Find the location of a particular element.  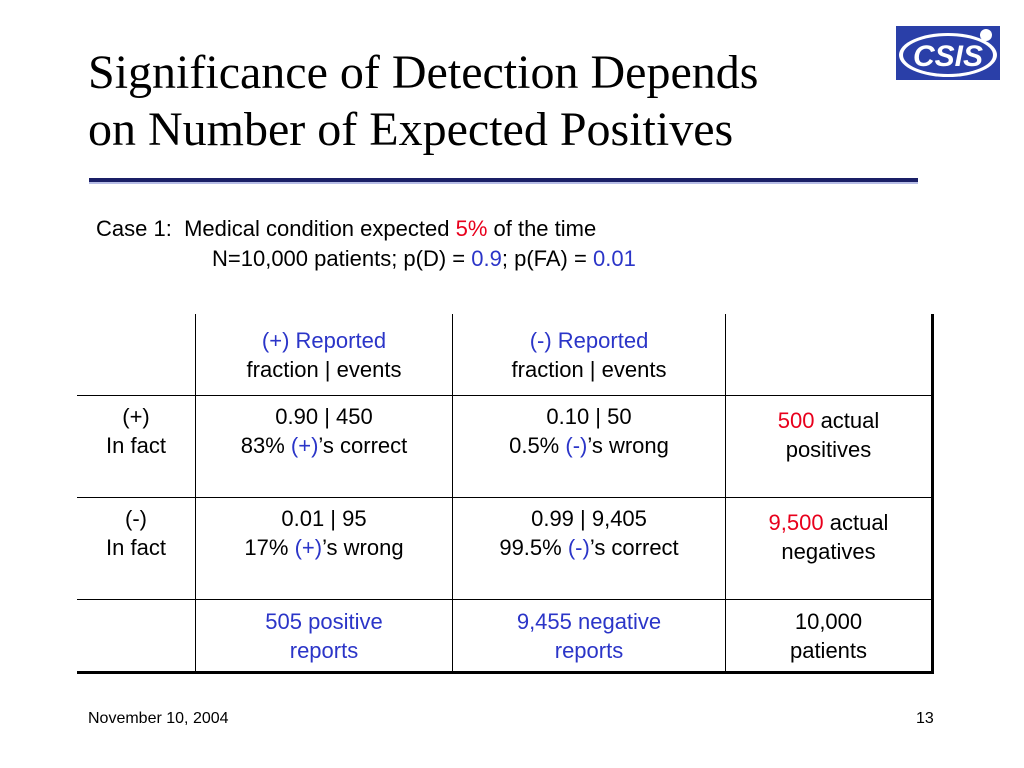

case-percent: 5% is located at coordinates (471, 228).